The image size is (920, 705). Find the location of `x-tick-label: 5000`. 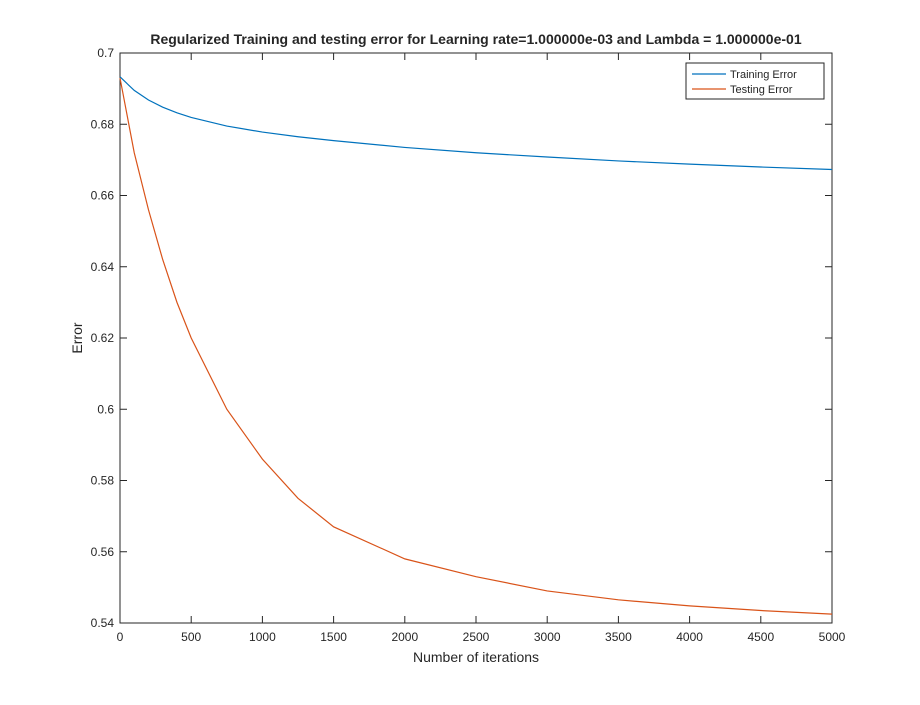

x-tick-label: 5000 is located at coordinates (832, 637).